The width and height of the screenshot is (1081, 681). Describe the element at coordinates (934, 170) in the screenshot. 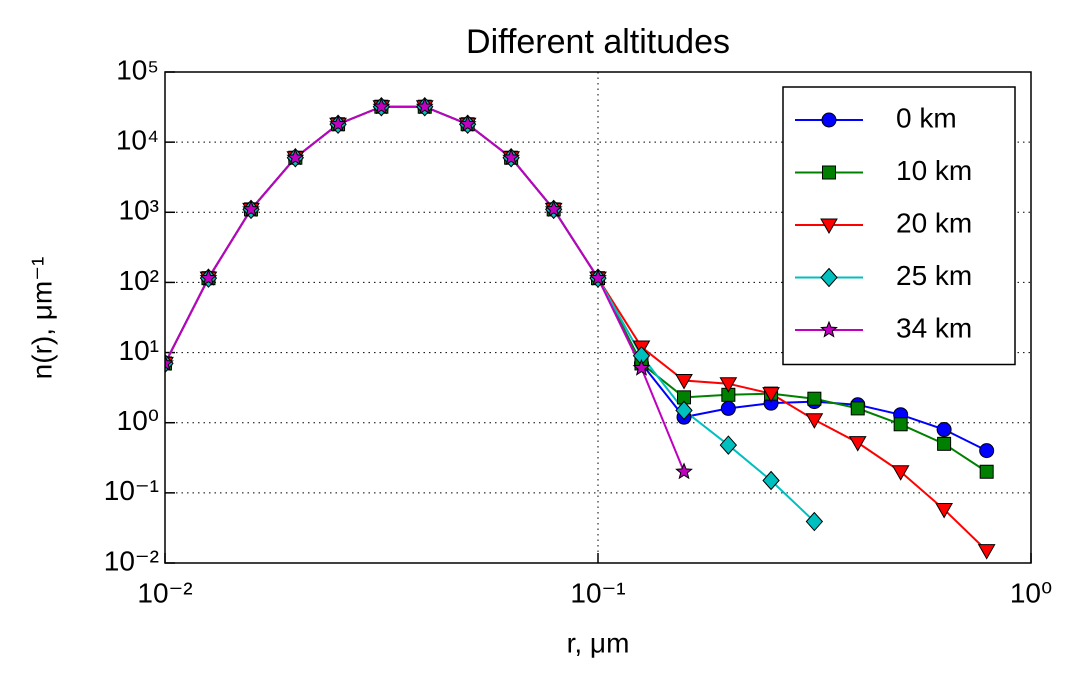

I see `legend-label: 10 km` at that location.